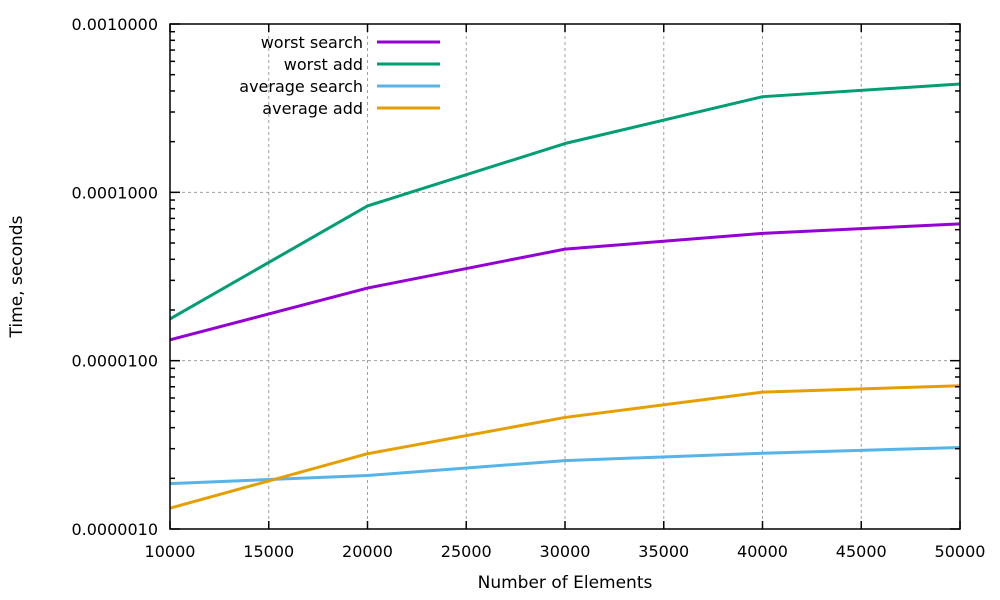 The width and height of the screenshot is (1000, 600). I want to click on x-tick-label: 10000, so click(170, 551).